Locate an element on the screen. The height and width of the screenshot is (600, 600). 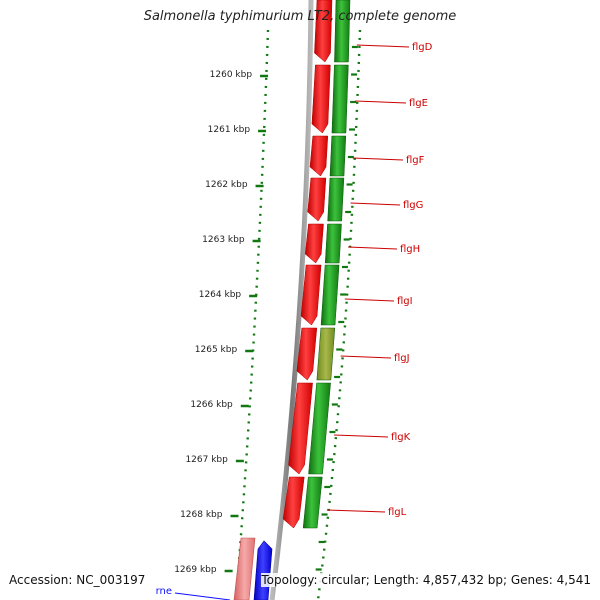
gene-label-flgK: flgK is located at coordinates (401, 437).